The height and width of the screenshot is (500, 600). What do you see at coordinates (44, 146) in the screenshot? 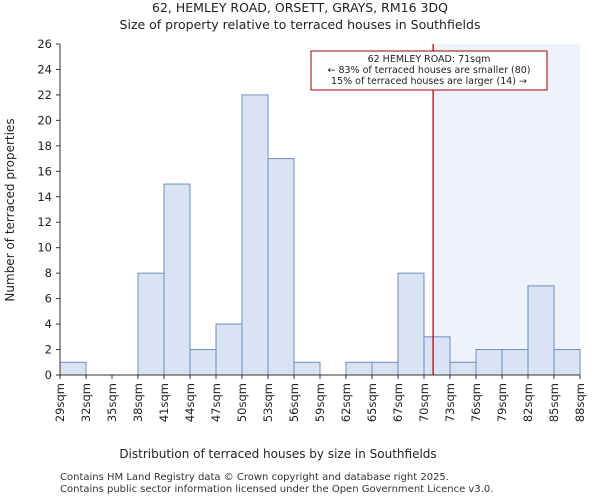
I see `y-tick-label: 18` at bounding box center [44, 146].